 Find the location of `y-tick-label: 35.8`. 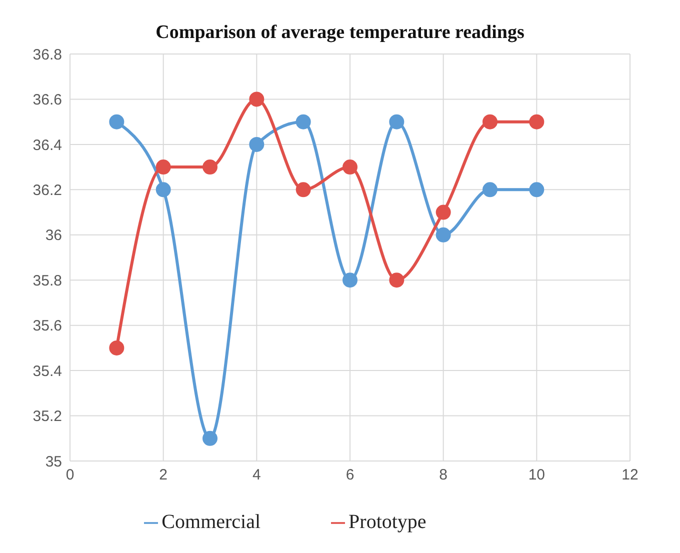

y-tick-label: 35.8 is located at coordinates (47, 281).